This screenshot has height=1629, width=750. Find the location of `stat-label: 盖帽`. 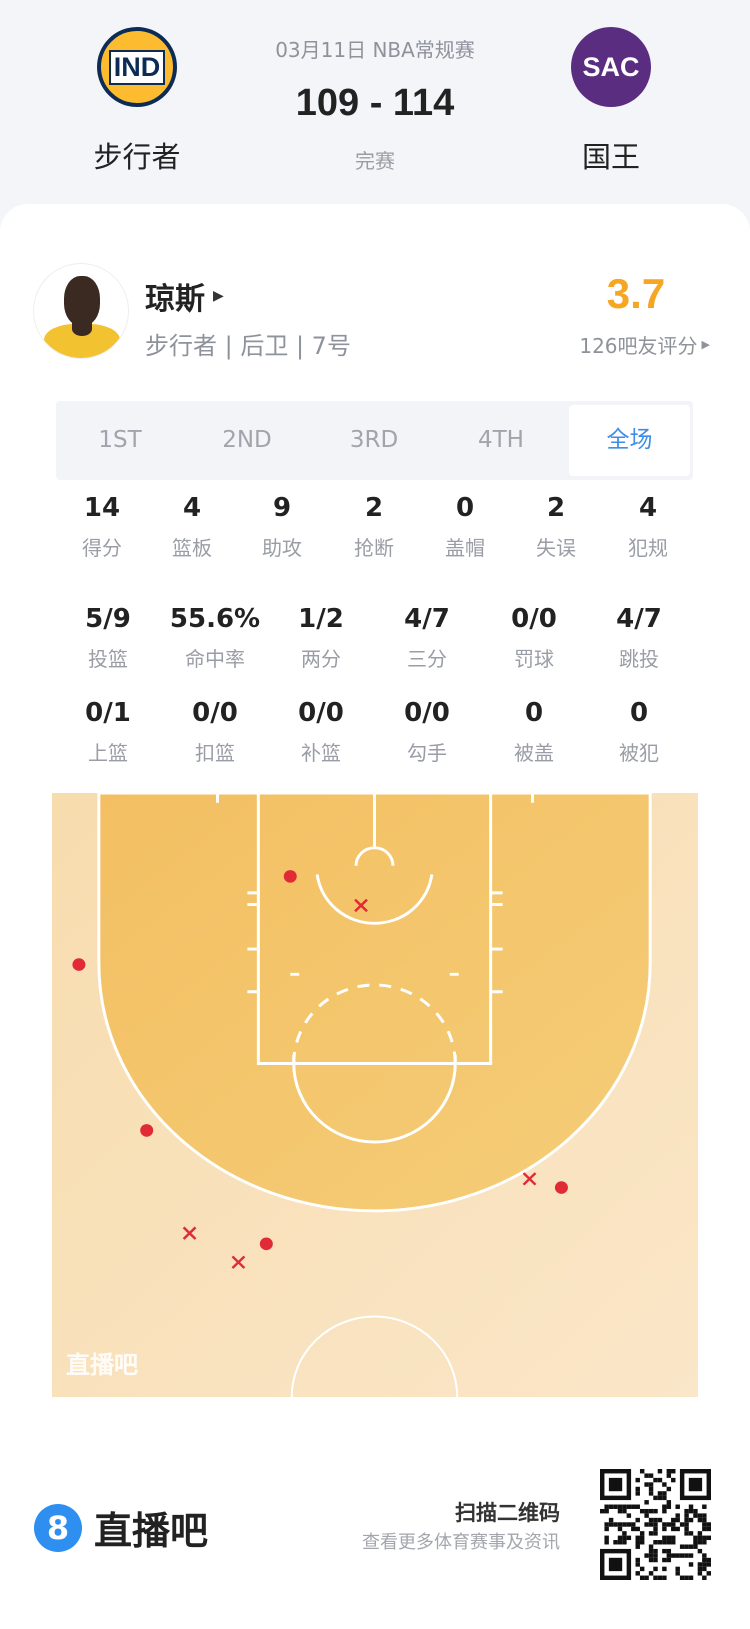

stat-label: 盖帽 is located at coordinates (465, 548).